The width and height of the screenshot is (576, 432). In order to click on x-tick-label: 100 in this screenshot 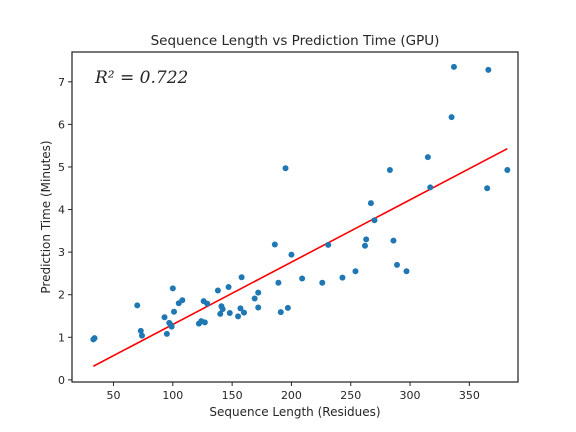, I will do `click(172, 395)`.